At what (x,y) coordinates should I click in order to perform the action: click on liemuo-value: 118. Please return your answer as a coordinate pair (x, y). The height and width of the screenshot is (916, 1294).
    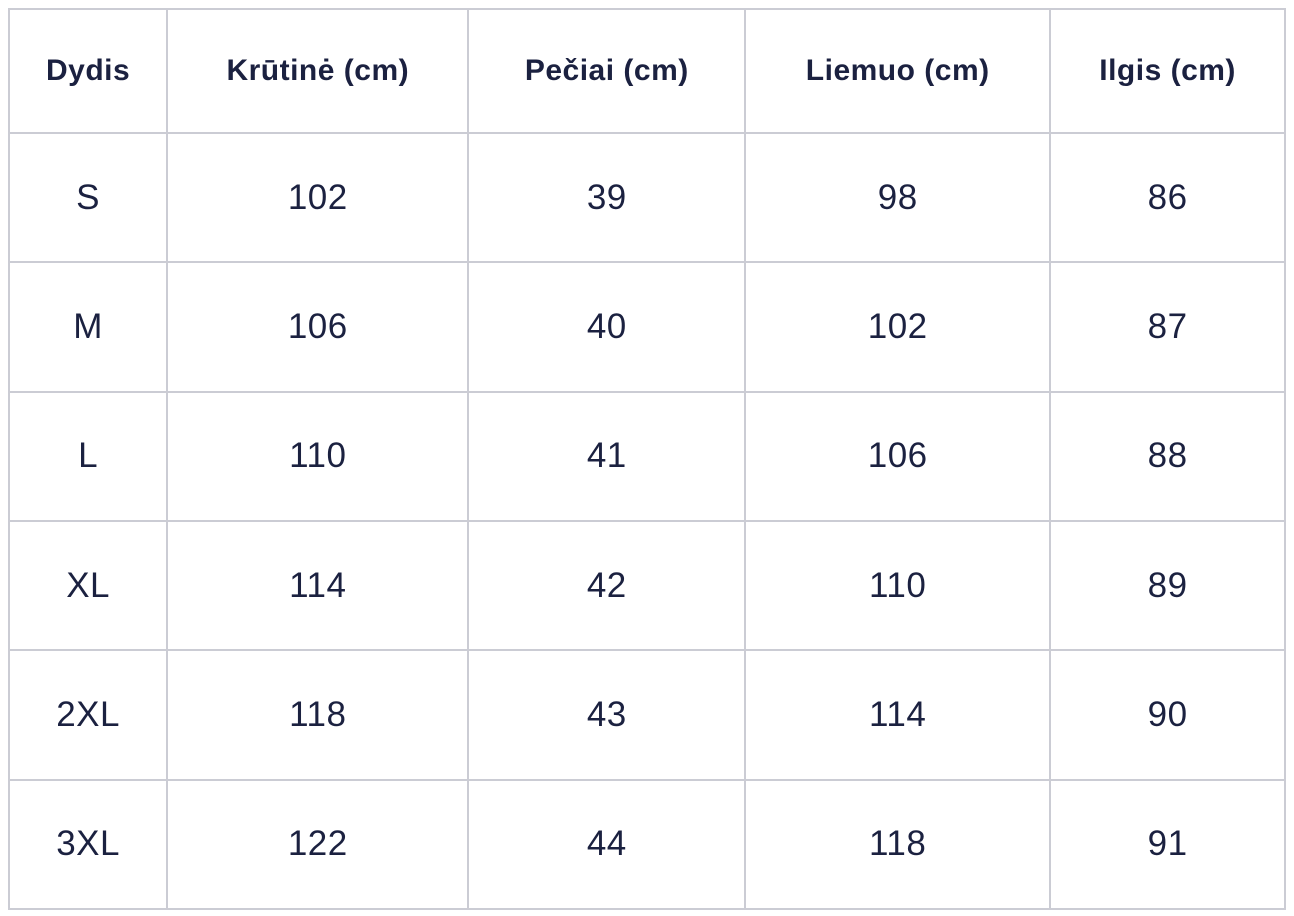
    Looking at the image, I should click on (898, 844).